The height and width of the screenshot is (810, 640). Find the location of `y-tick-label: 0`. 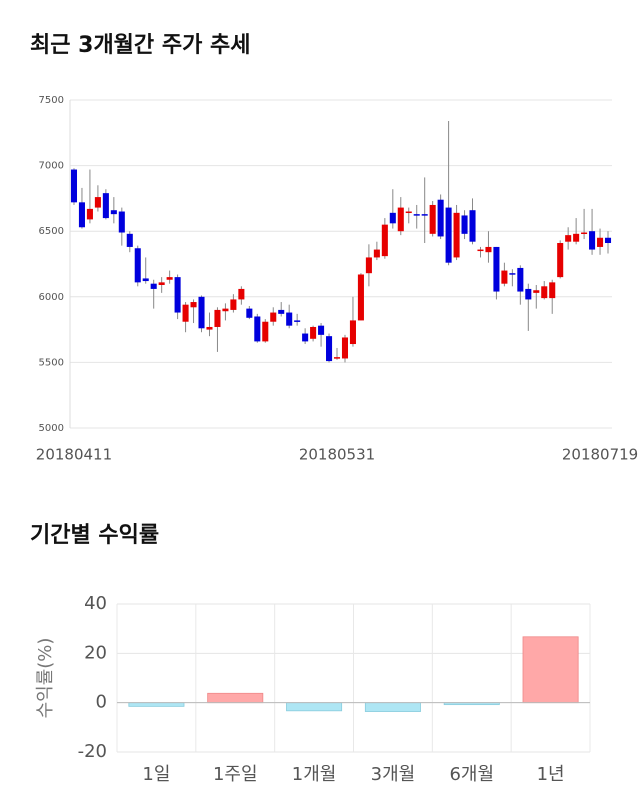

y-tick-label: 0 is located at coordinates (101, 702).